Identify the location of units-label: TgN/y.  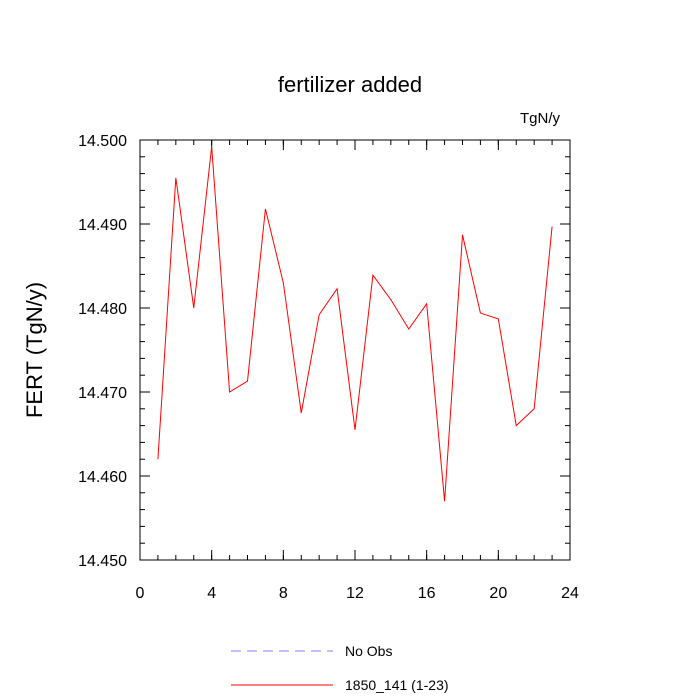
(540, 118).